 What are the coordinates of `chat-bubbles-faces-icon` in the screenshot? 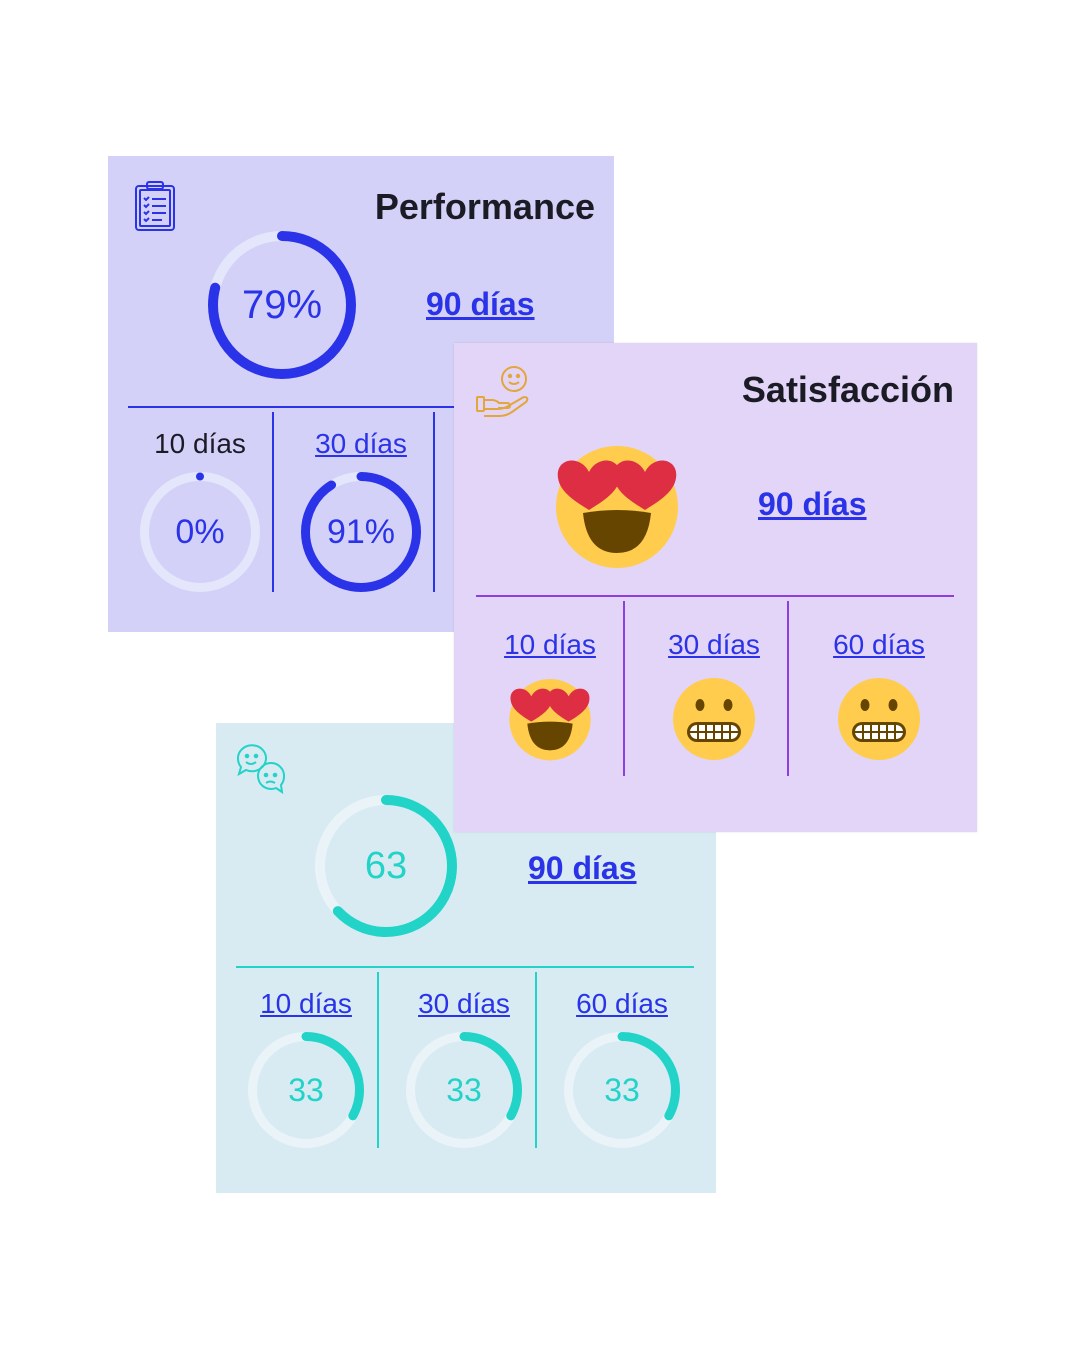 It's located at (261, 771).